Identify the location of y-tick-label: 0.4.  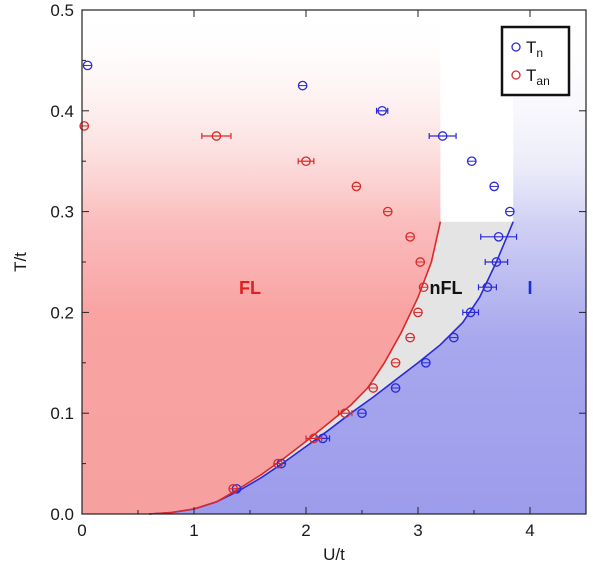
(62, 111).